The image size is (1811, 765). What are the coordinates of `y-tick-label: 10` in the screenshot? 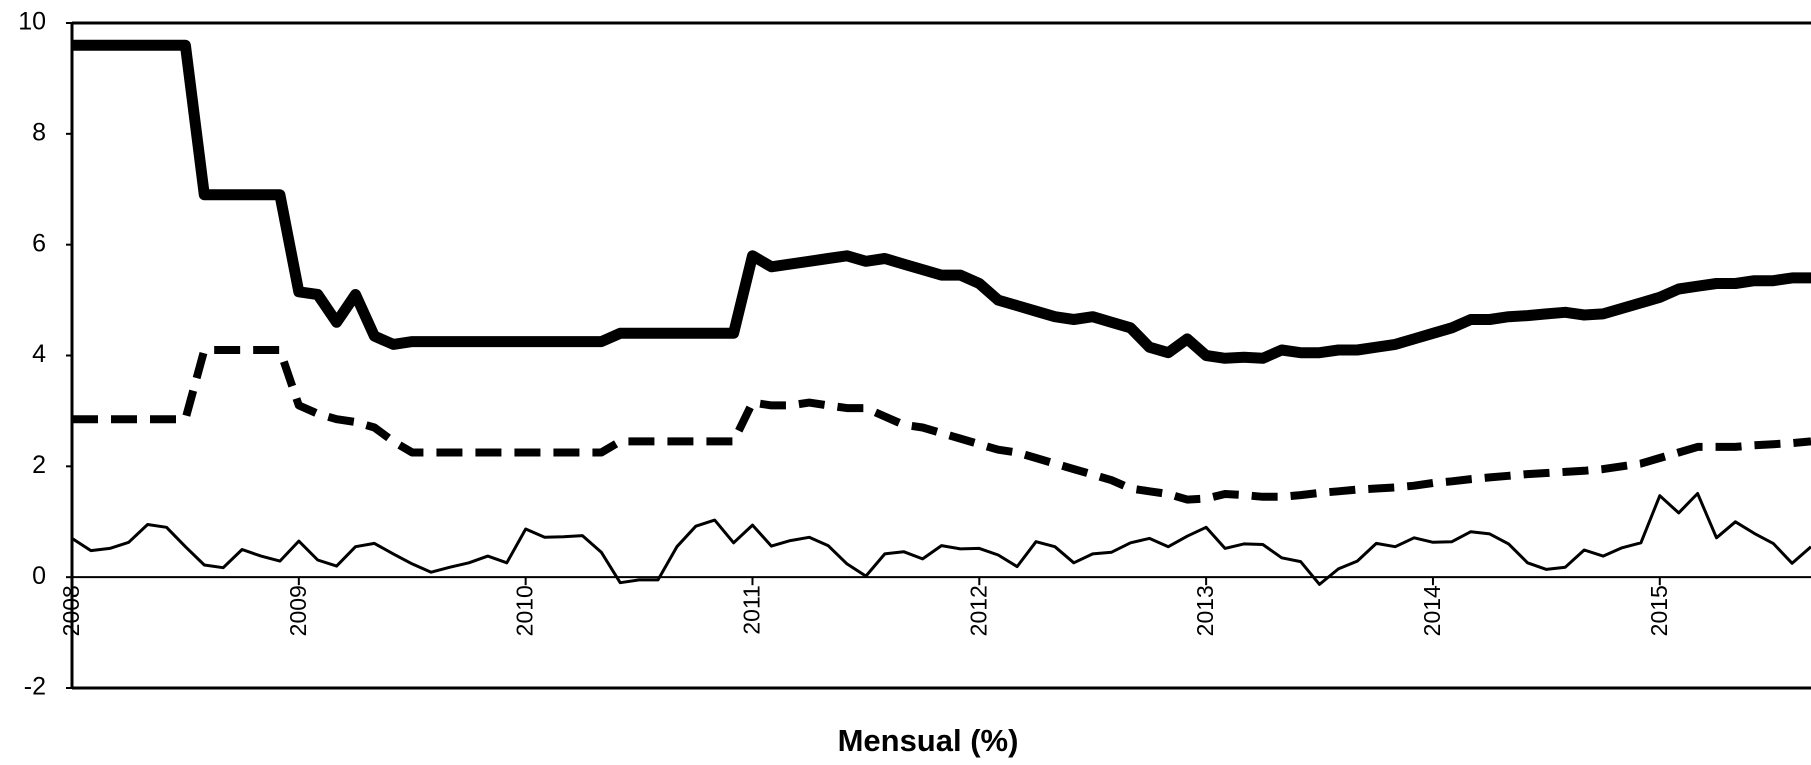 It's located at (32, 22).